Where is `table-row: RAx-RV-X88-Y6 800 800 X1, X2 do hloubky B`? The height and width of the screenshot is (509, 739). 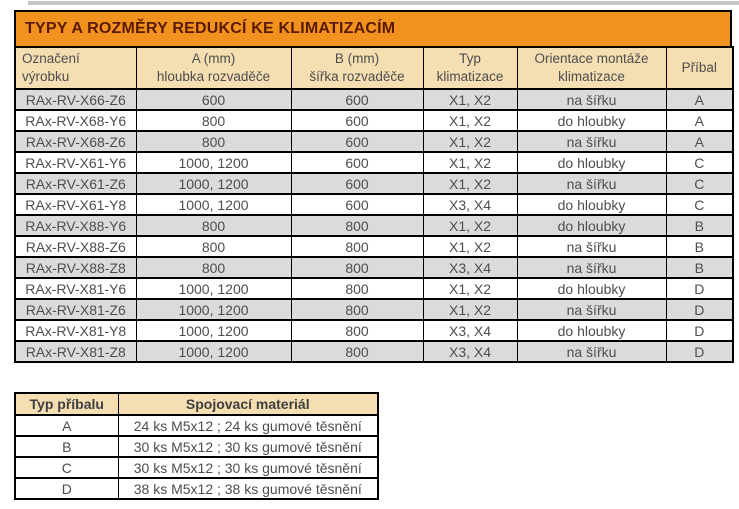
table-row: RAx-RV-X88-Y6 800 800 X1, X2 do hloubky B is located at coordinates (374, 225).